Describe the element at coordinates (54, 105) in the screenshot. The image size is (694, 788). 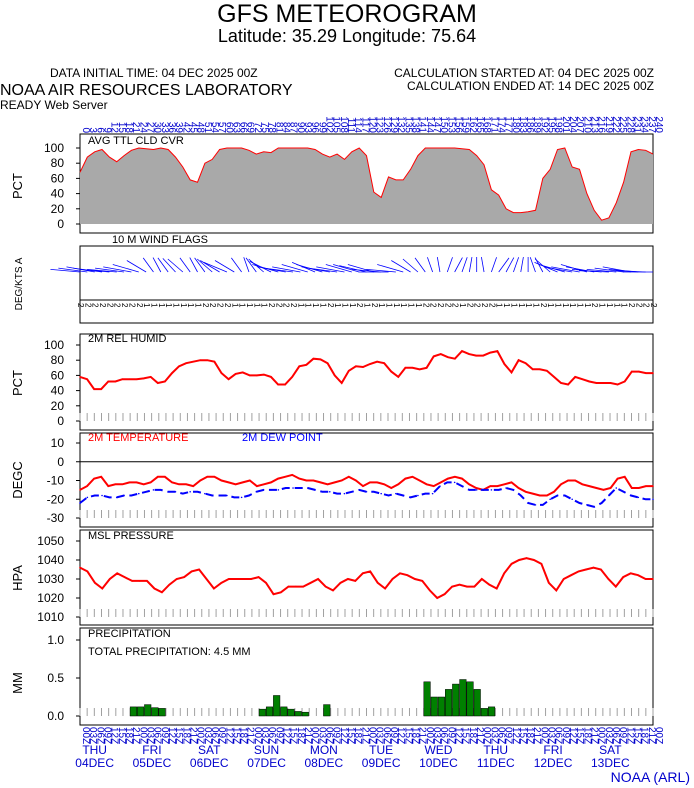
I see `server-name: READY Web Server` at that location.